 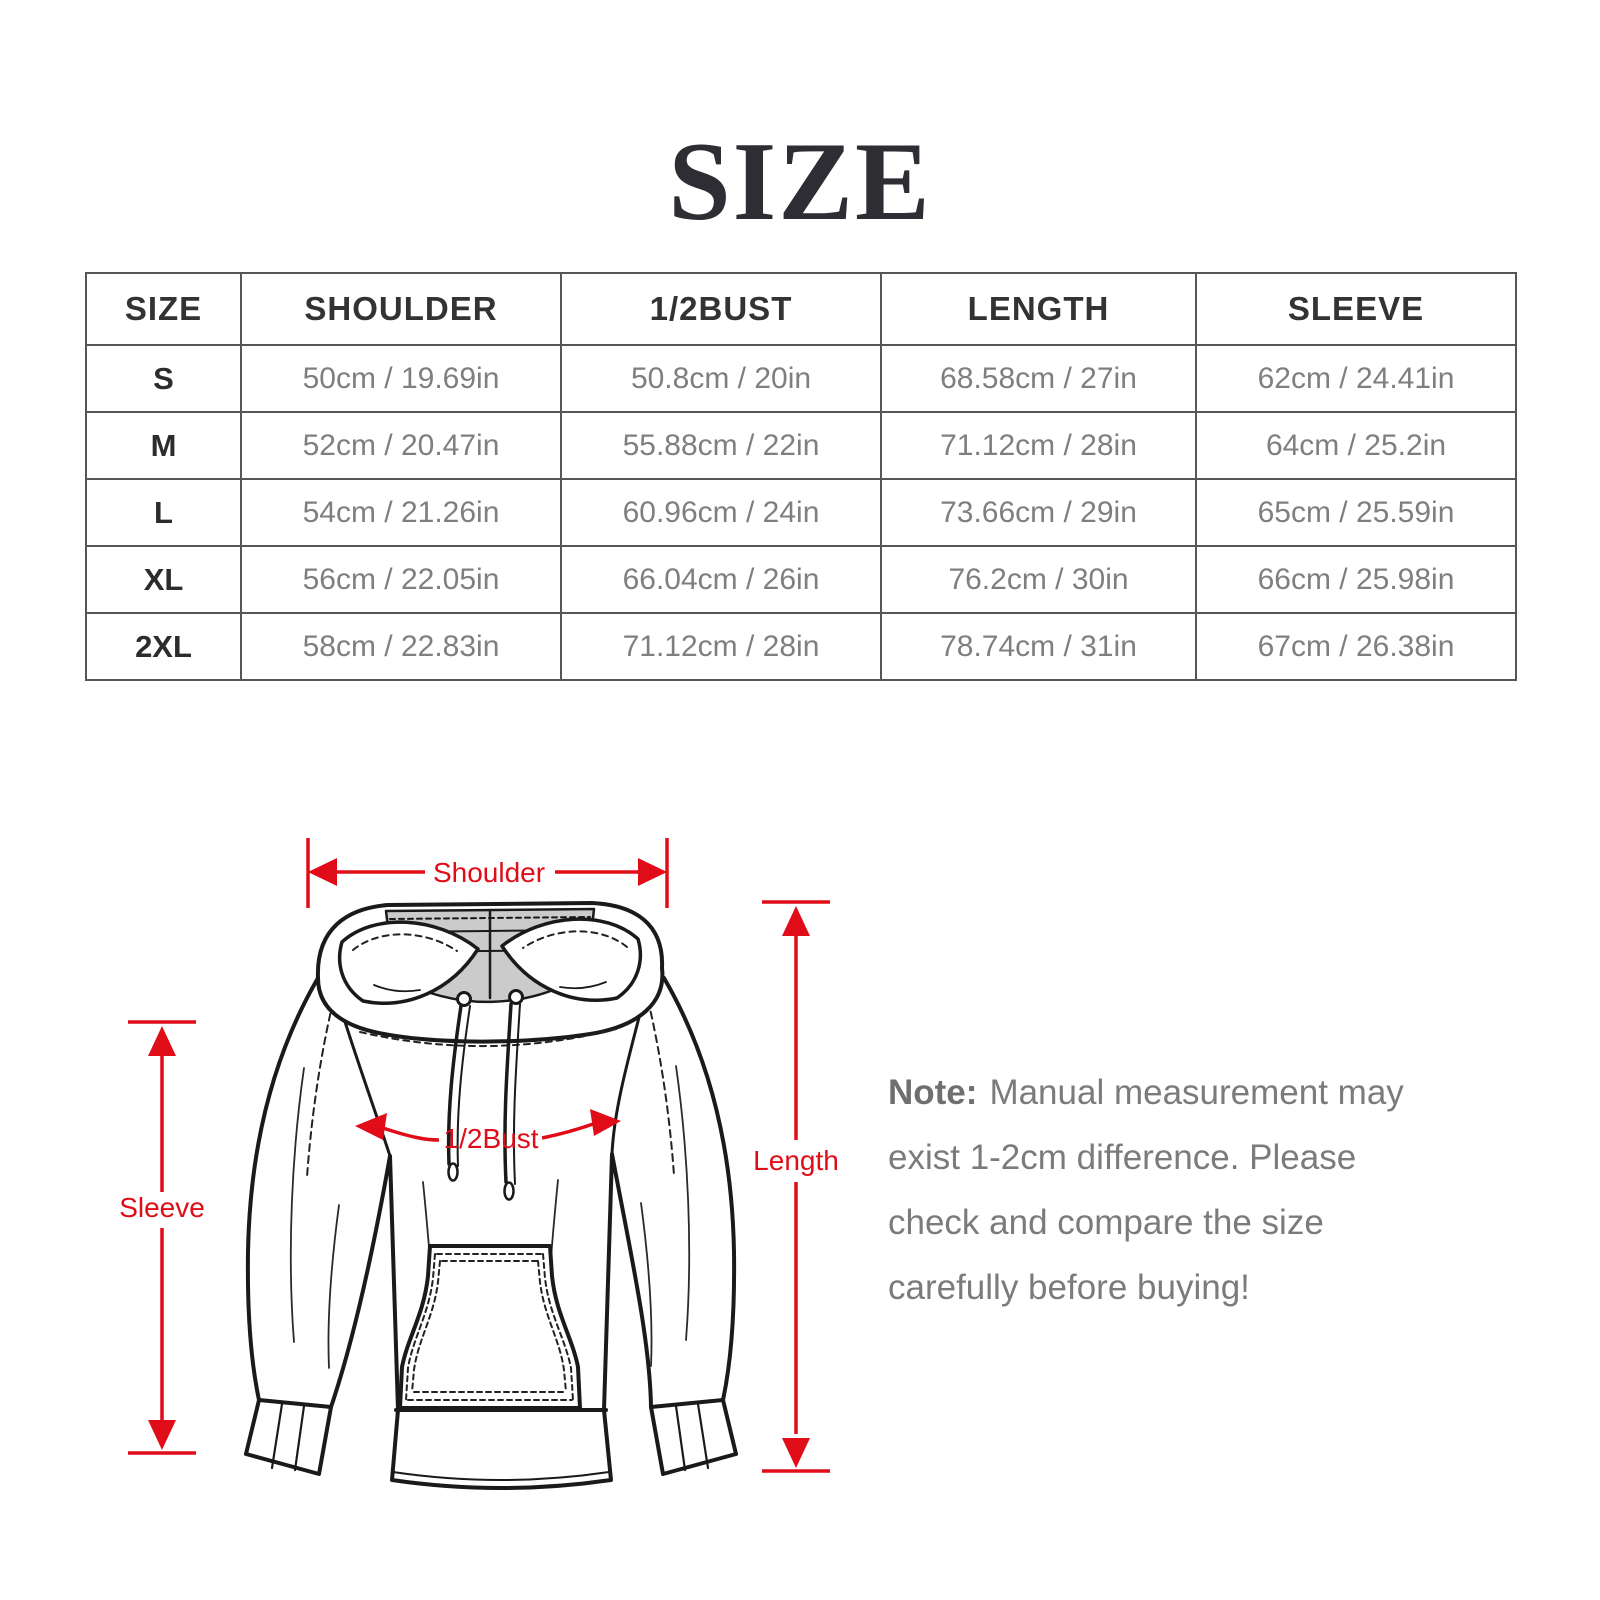 I want to click on half-bust-dimension, so click(x=488, y=1125).